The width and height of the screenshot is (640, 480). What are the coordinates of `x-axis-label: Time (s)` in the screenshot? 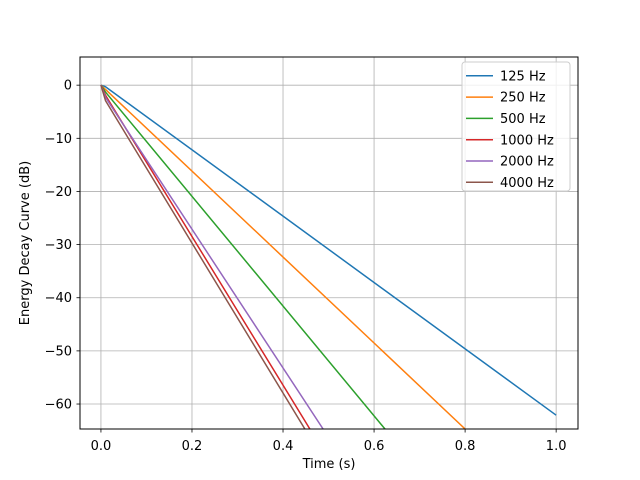 It's located at (329, 464).